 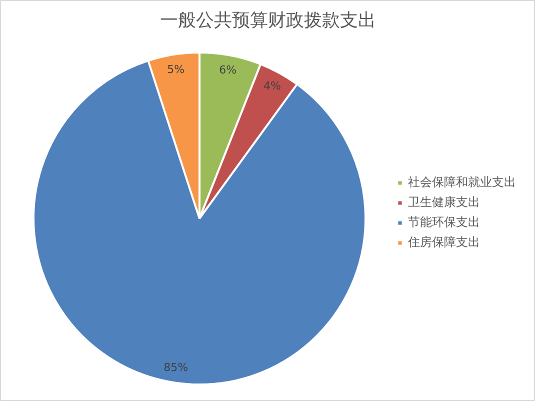 I want to click on data-label: 85%, so click(x=176, y=367).